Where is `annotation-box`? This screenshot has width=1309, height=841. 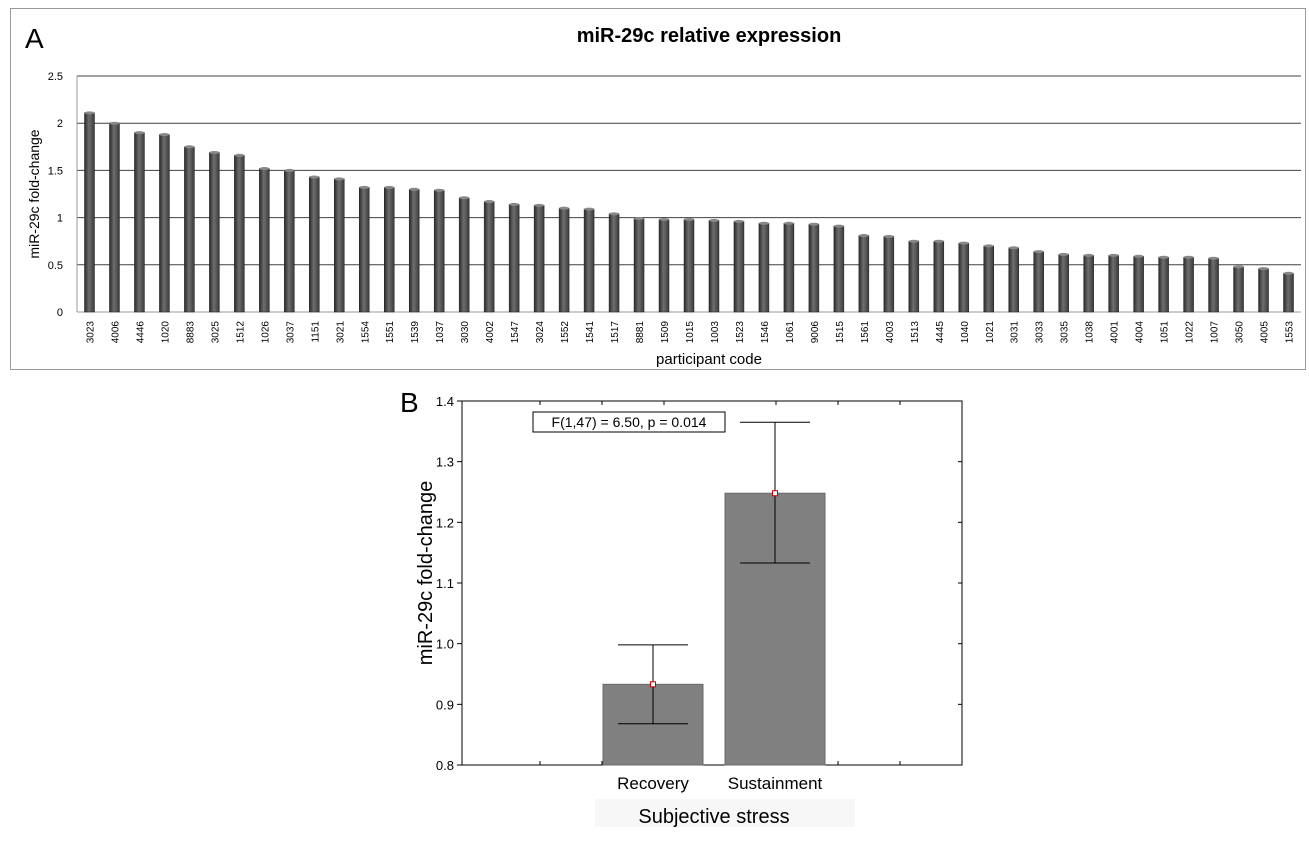 annotation-box is located at coordinates (629, 422).